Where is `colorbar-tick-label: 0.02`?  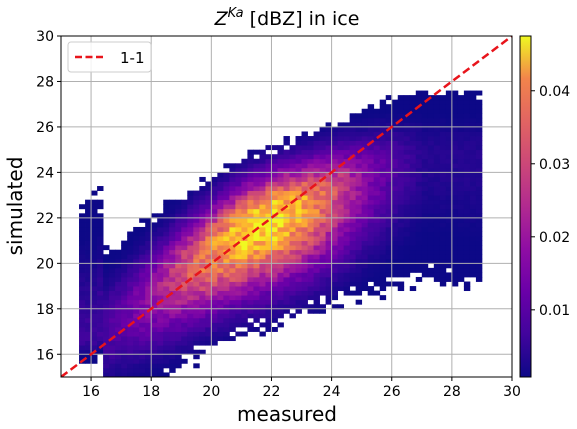 colorbar-tick-label: 0.02 is located at coordinates (554, 238).